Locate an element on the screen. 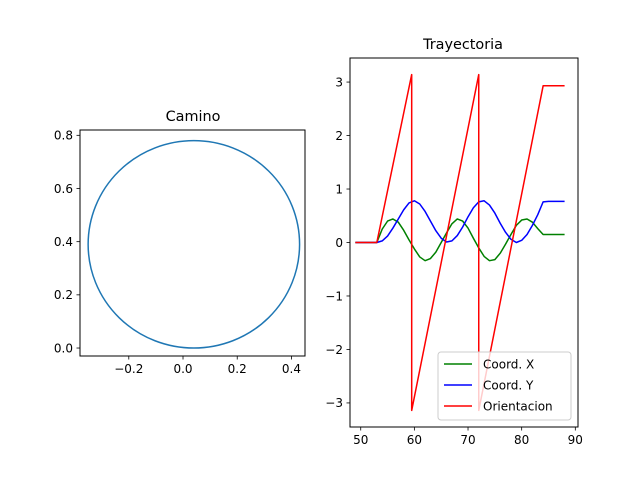 The width and height of the screenshot is (640, 480). legend: Coord. X Coord. Y Orientacion is located at coordinates (504, 386).